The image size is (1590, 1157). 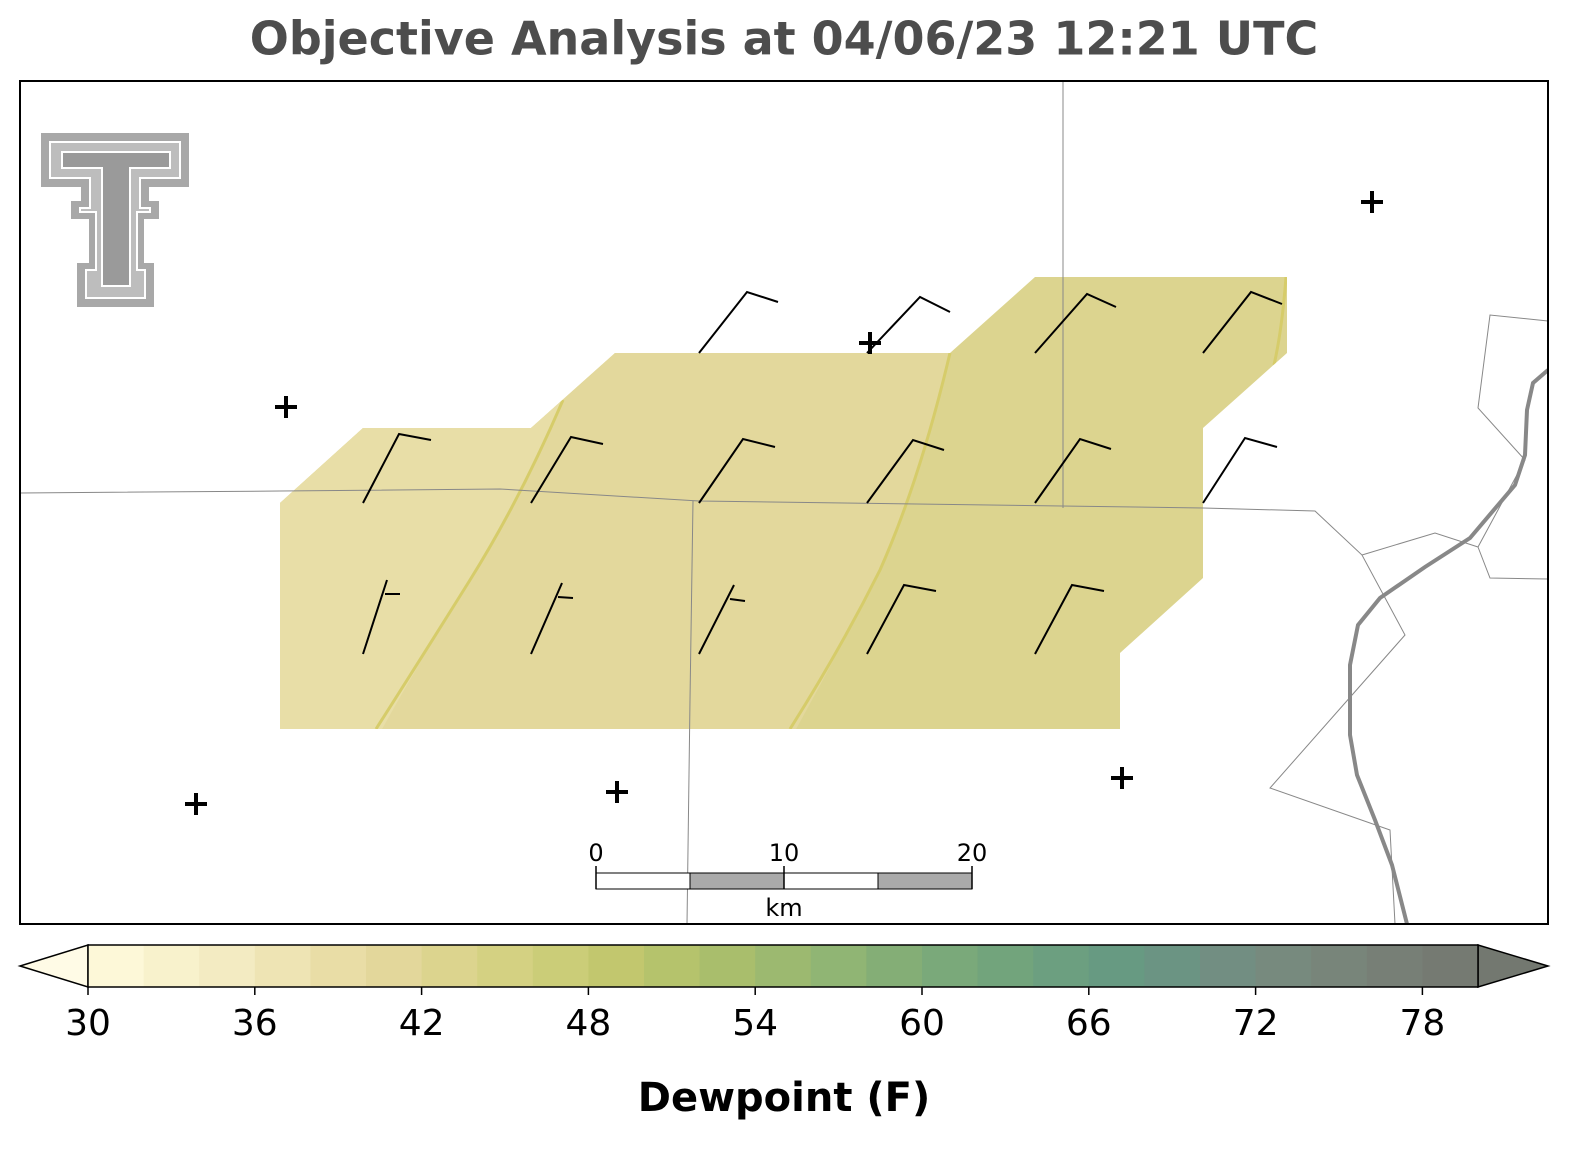 What do you see at coordinates (588, 1023) in the screenshot?
I see `colorbar-tick-label: 48` at bounding box center [588, 1023].